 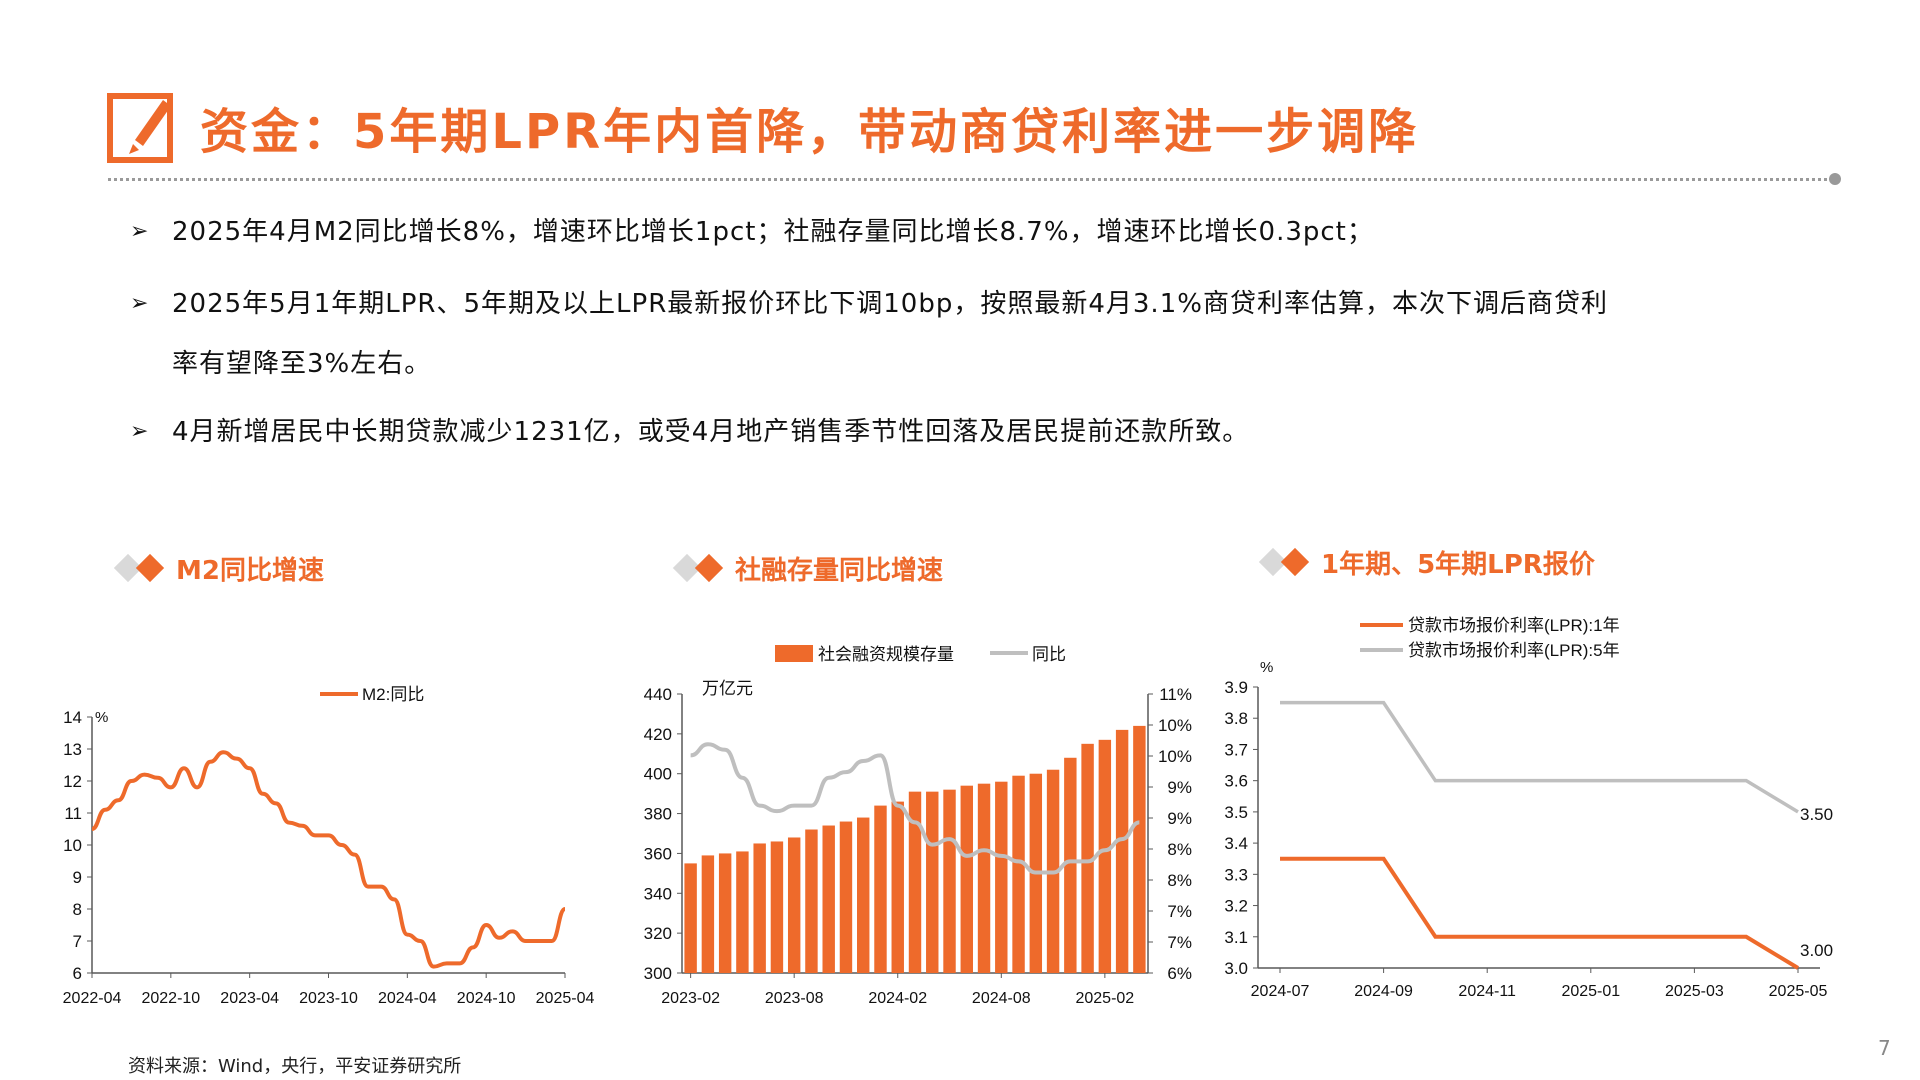 What do you see at coordinates (1383, 991) in the screenshot?
I see `x-tick-label: 2024-09` at bounding box center [1383, 991].